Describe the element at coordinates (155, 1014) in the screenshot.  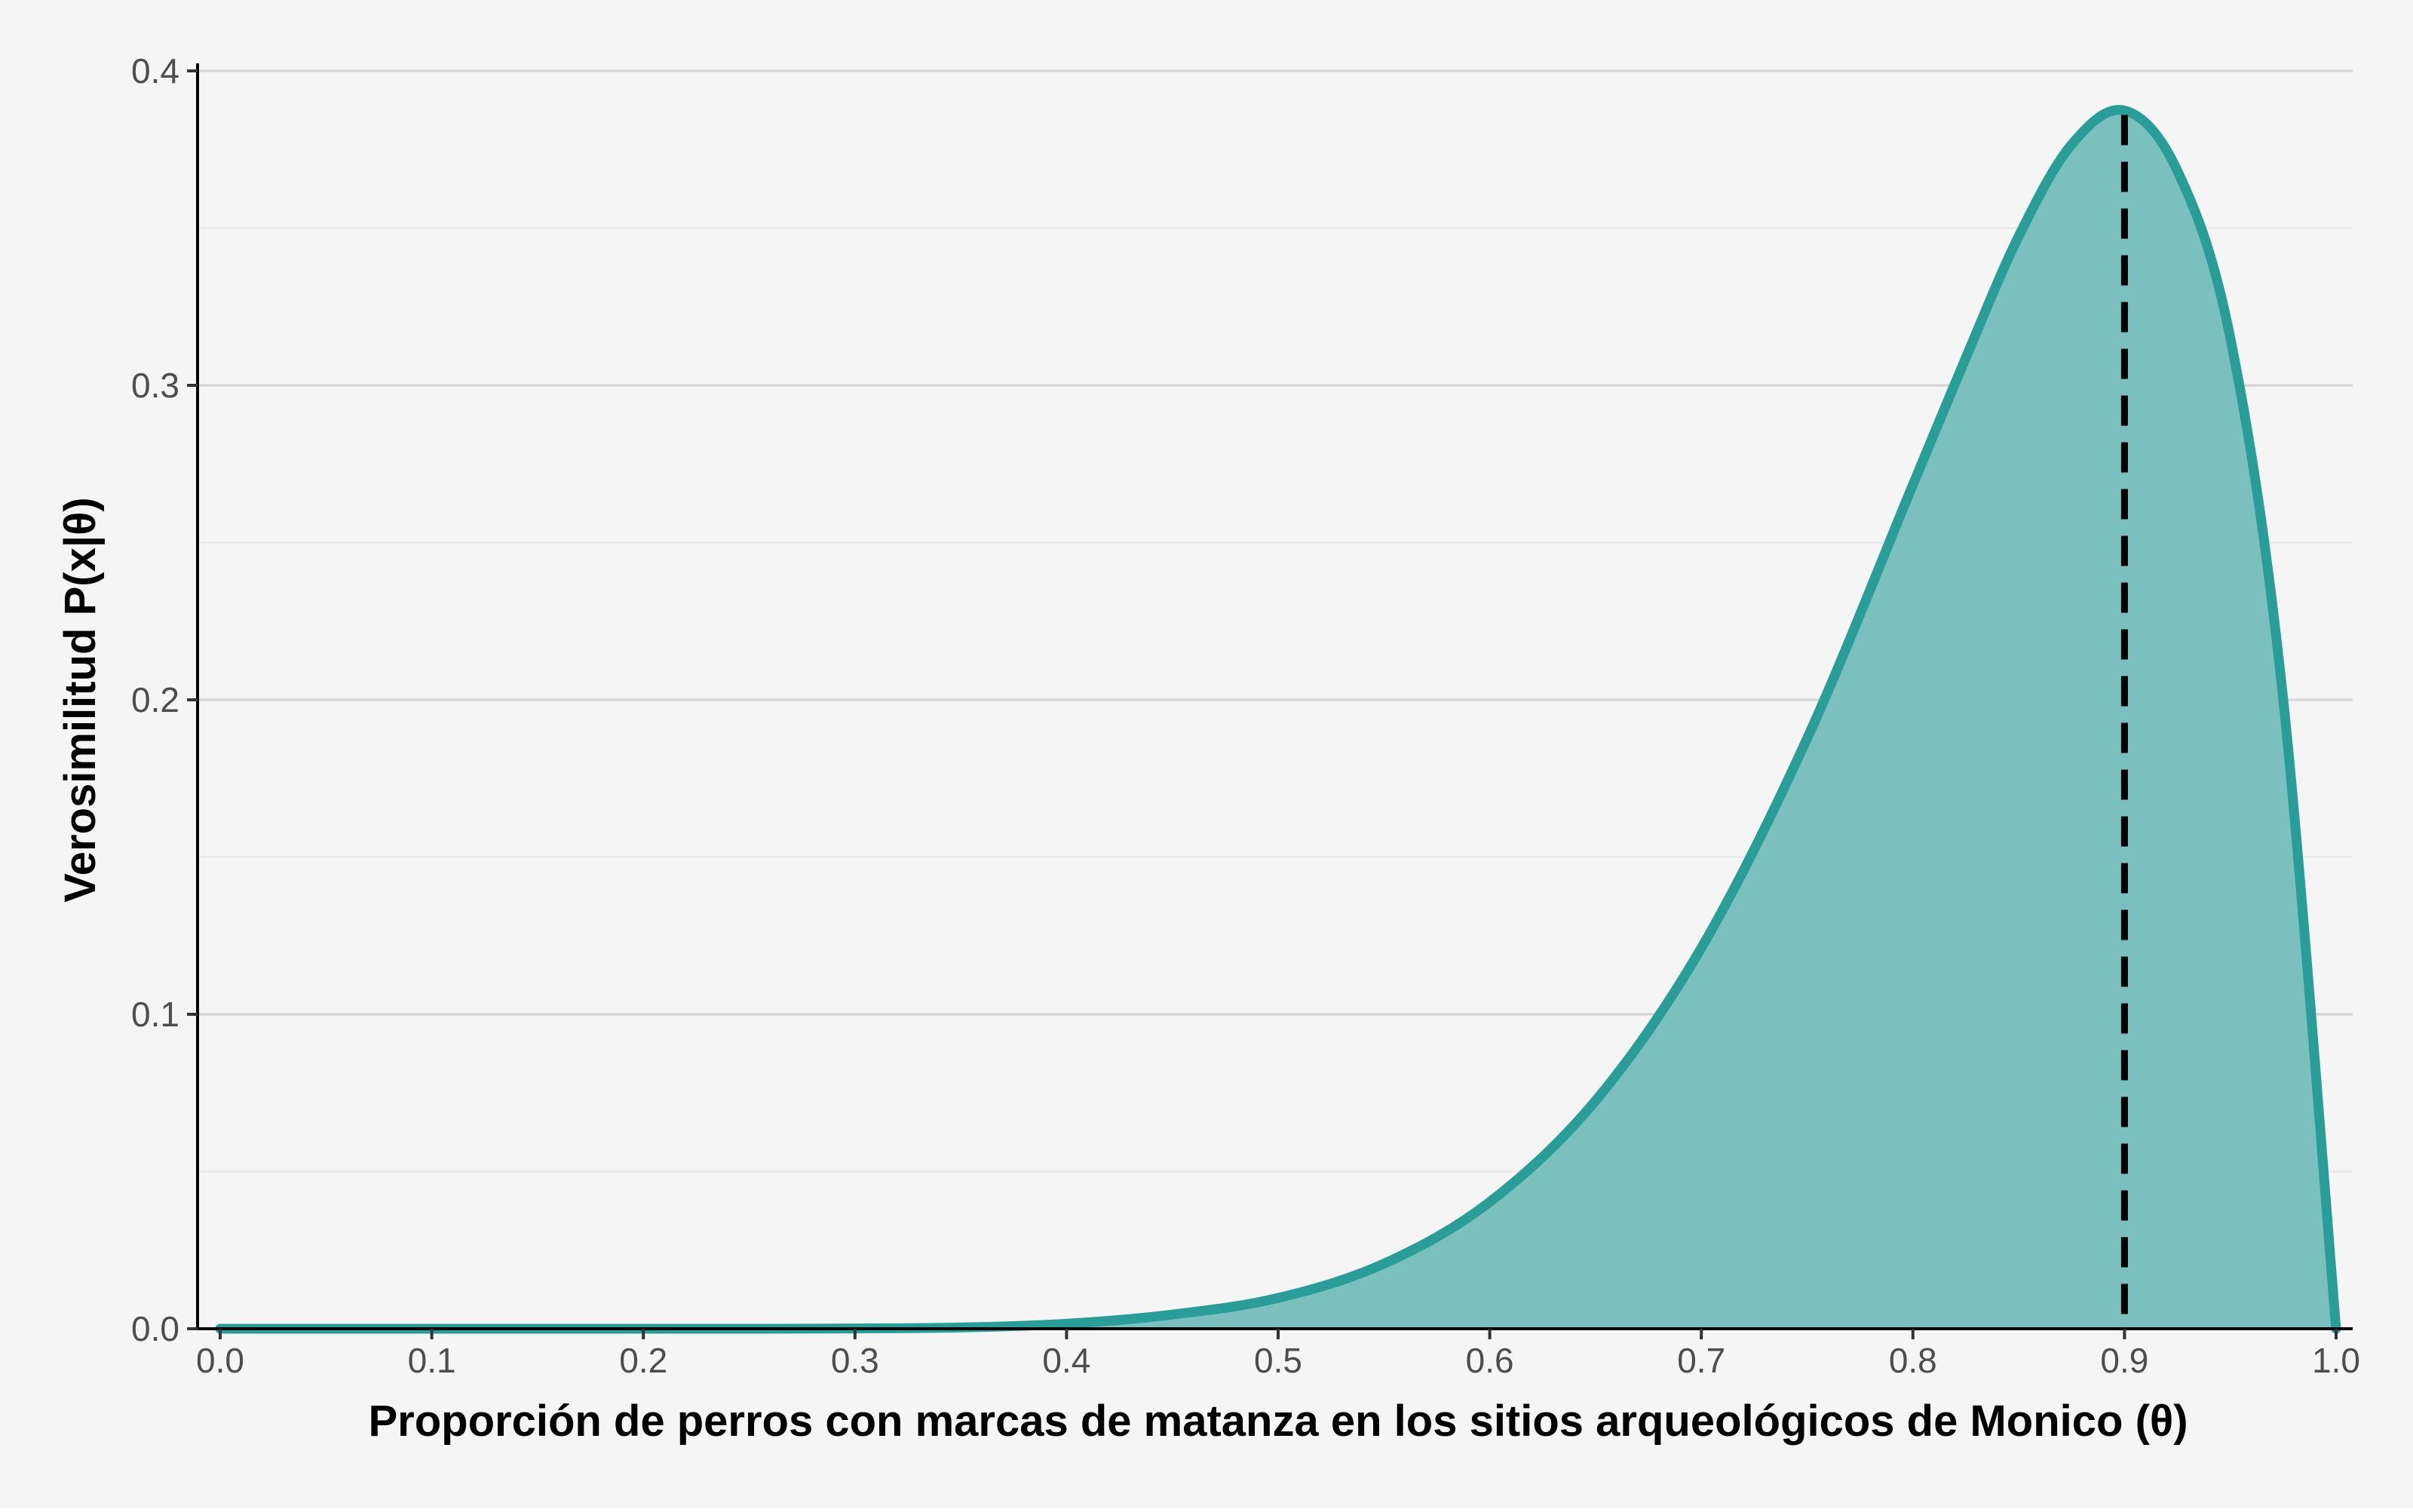
I see `y-tick-label: 0.1` at that location.